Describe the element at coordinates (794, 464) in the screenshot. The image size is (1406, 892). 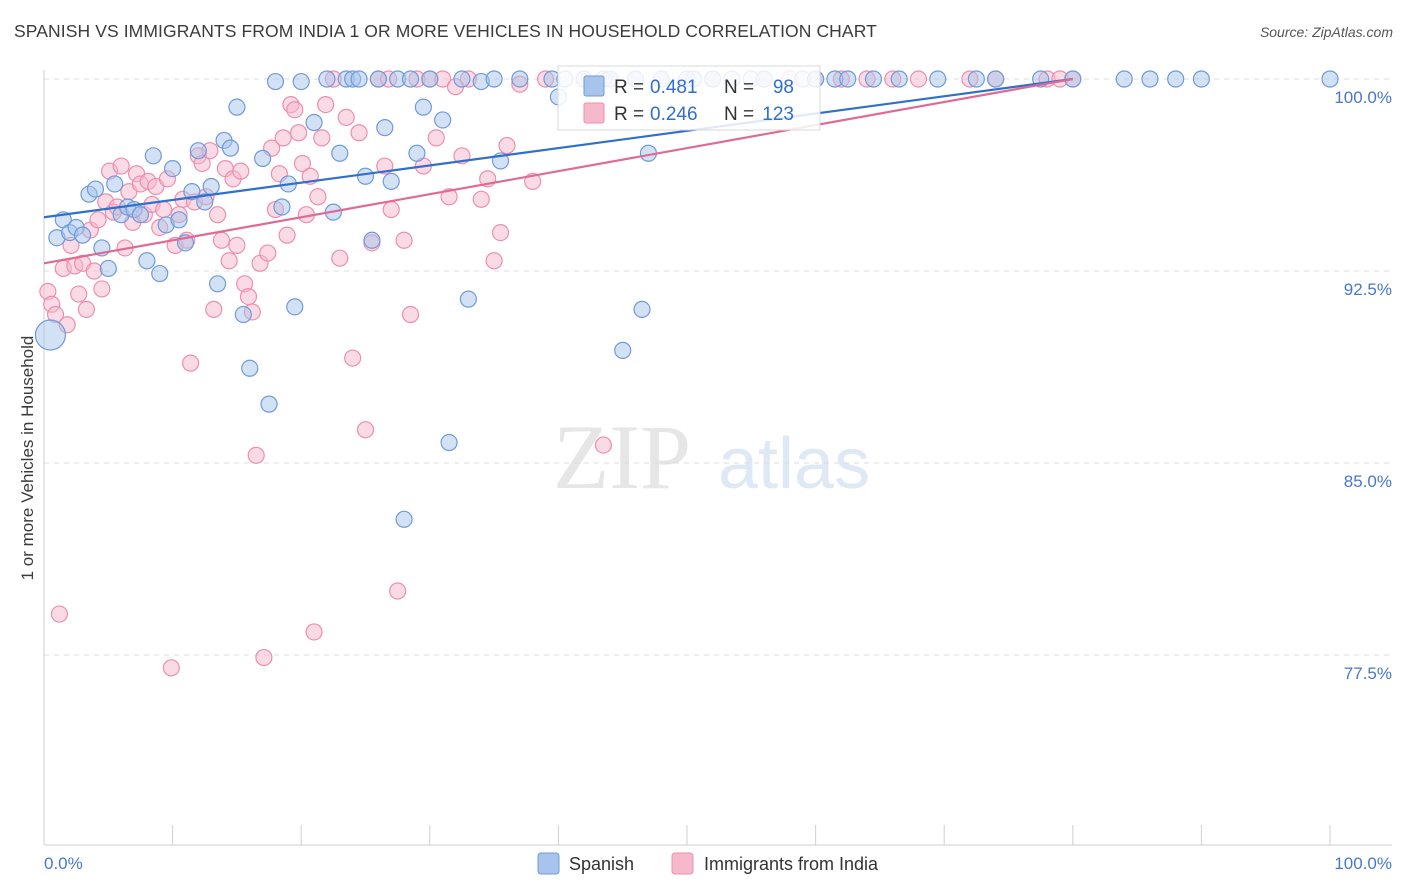
I see `watermark-atlas: atlas` at that location.